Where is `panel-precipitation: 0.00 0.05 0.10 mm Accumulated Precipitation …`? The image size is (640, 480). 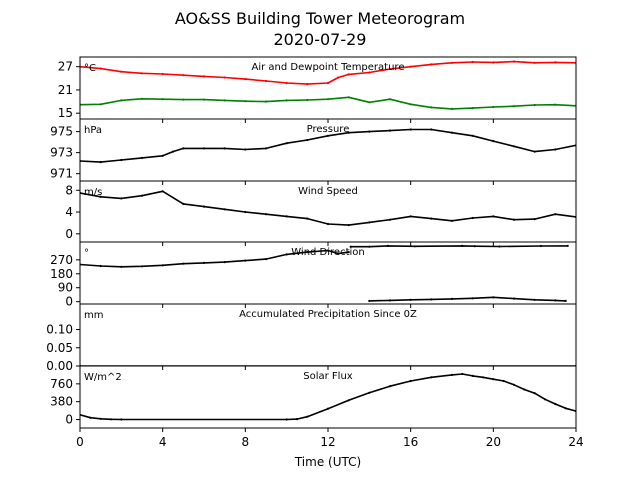
panel-precipitation: 0.00 0.05 0.10 mm Accumulated Precipitation … is located at coordinates (311, 338).